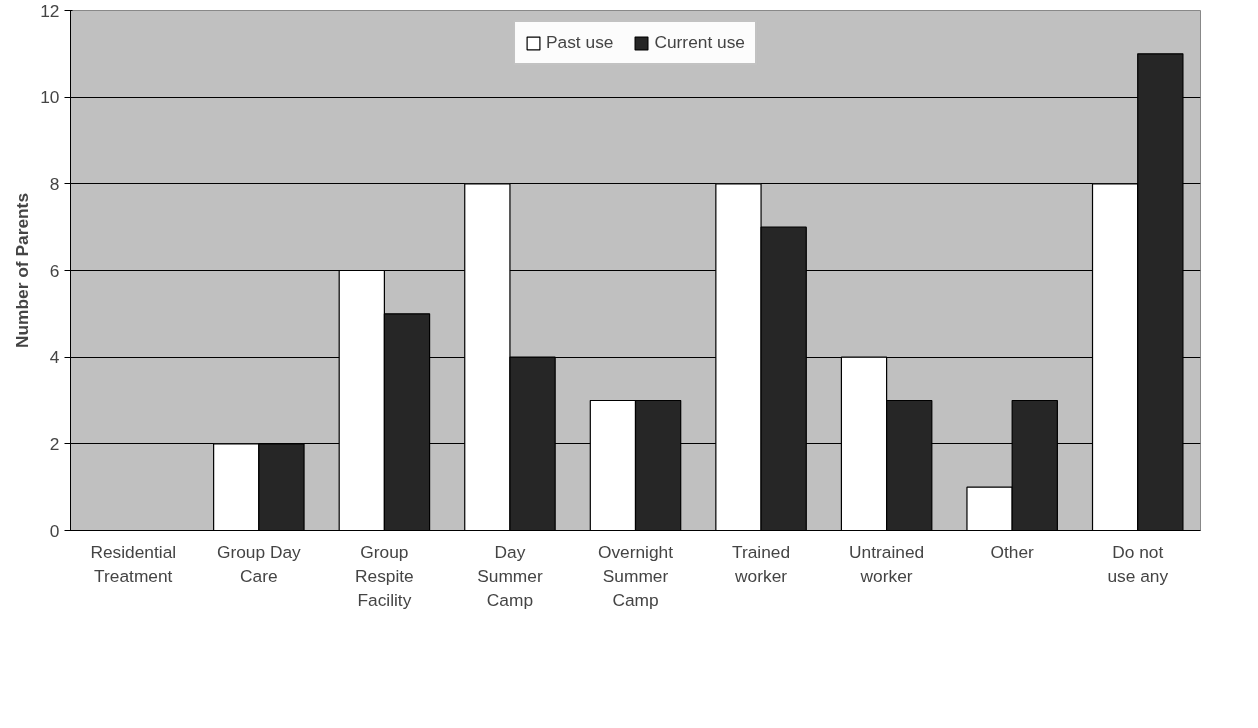 This screenshot has width=1258, height=728. I want to click on x-tick-label: Do not use any, so click(1138, 563).